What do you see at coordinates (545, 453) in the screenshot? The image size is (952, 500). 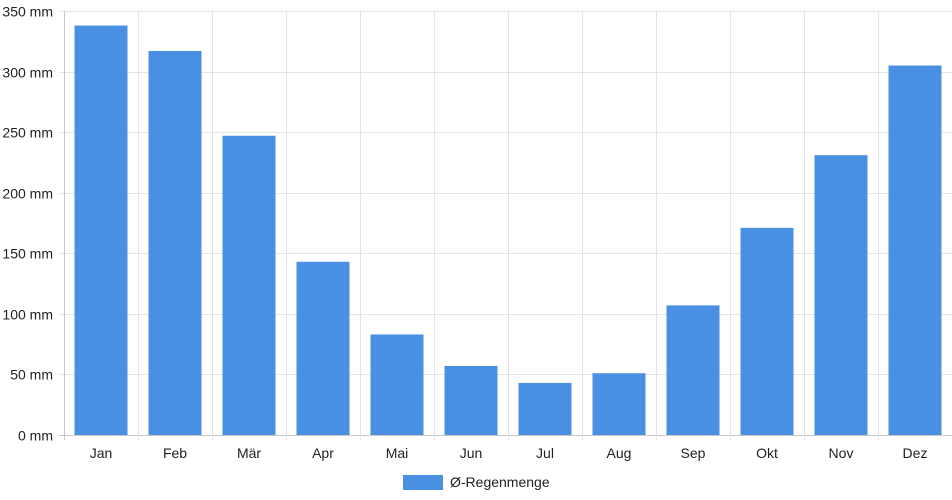 I see `x-tick-label: Jul` at bounding box center [545, 453].